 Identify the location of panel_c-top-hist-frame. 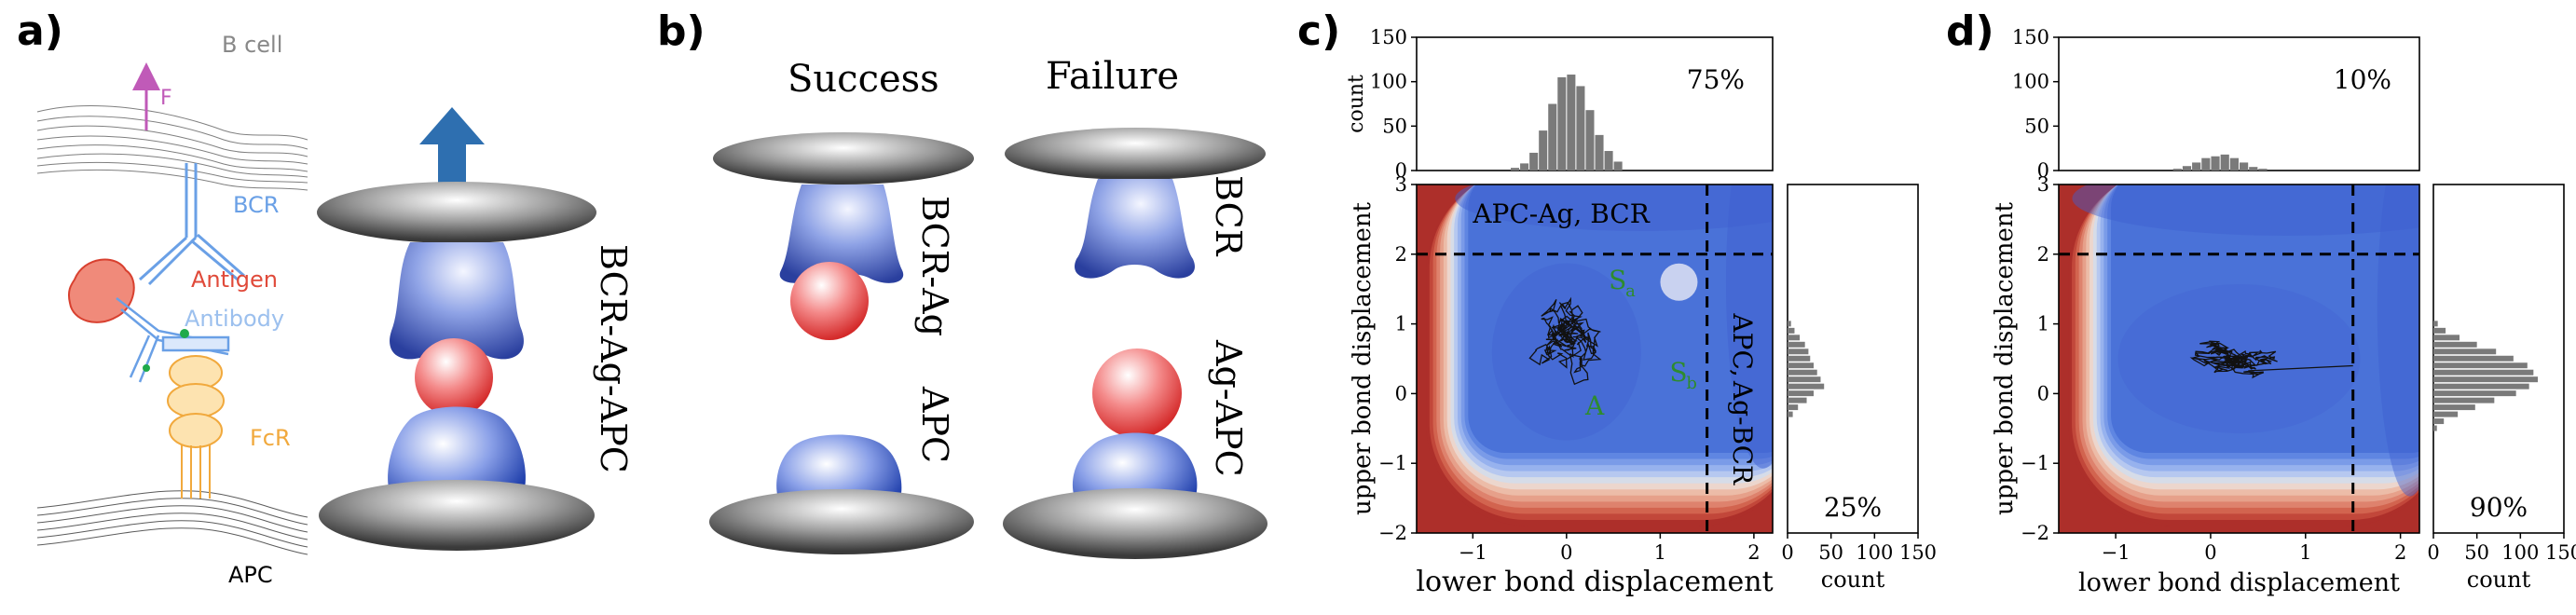
(1595, 103).